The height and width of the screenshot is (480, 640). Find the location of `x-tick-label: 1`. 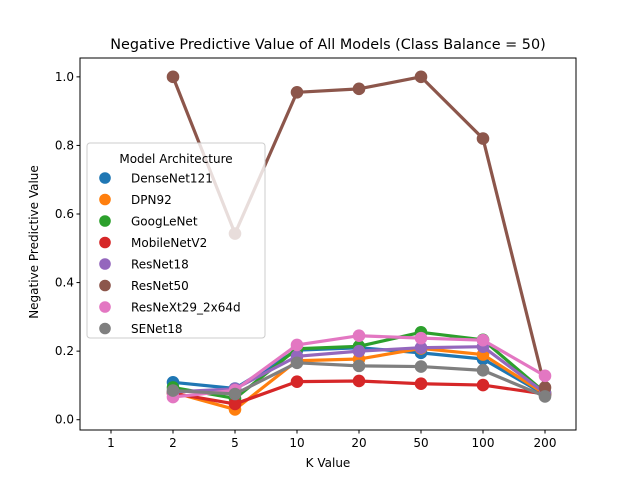

x-tick-label: 1 is located at coordinates (111, 443).